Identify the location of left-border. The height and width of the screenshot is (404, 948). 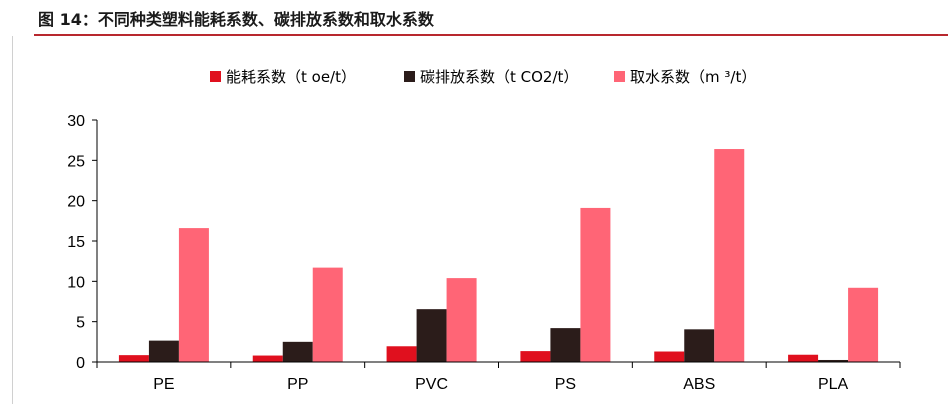
(12, 220).